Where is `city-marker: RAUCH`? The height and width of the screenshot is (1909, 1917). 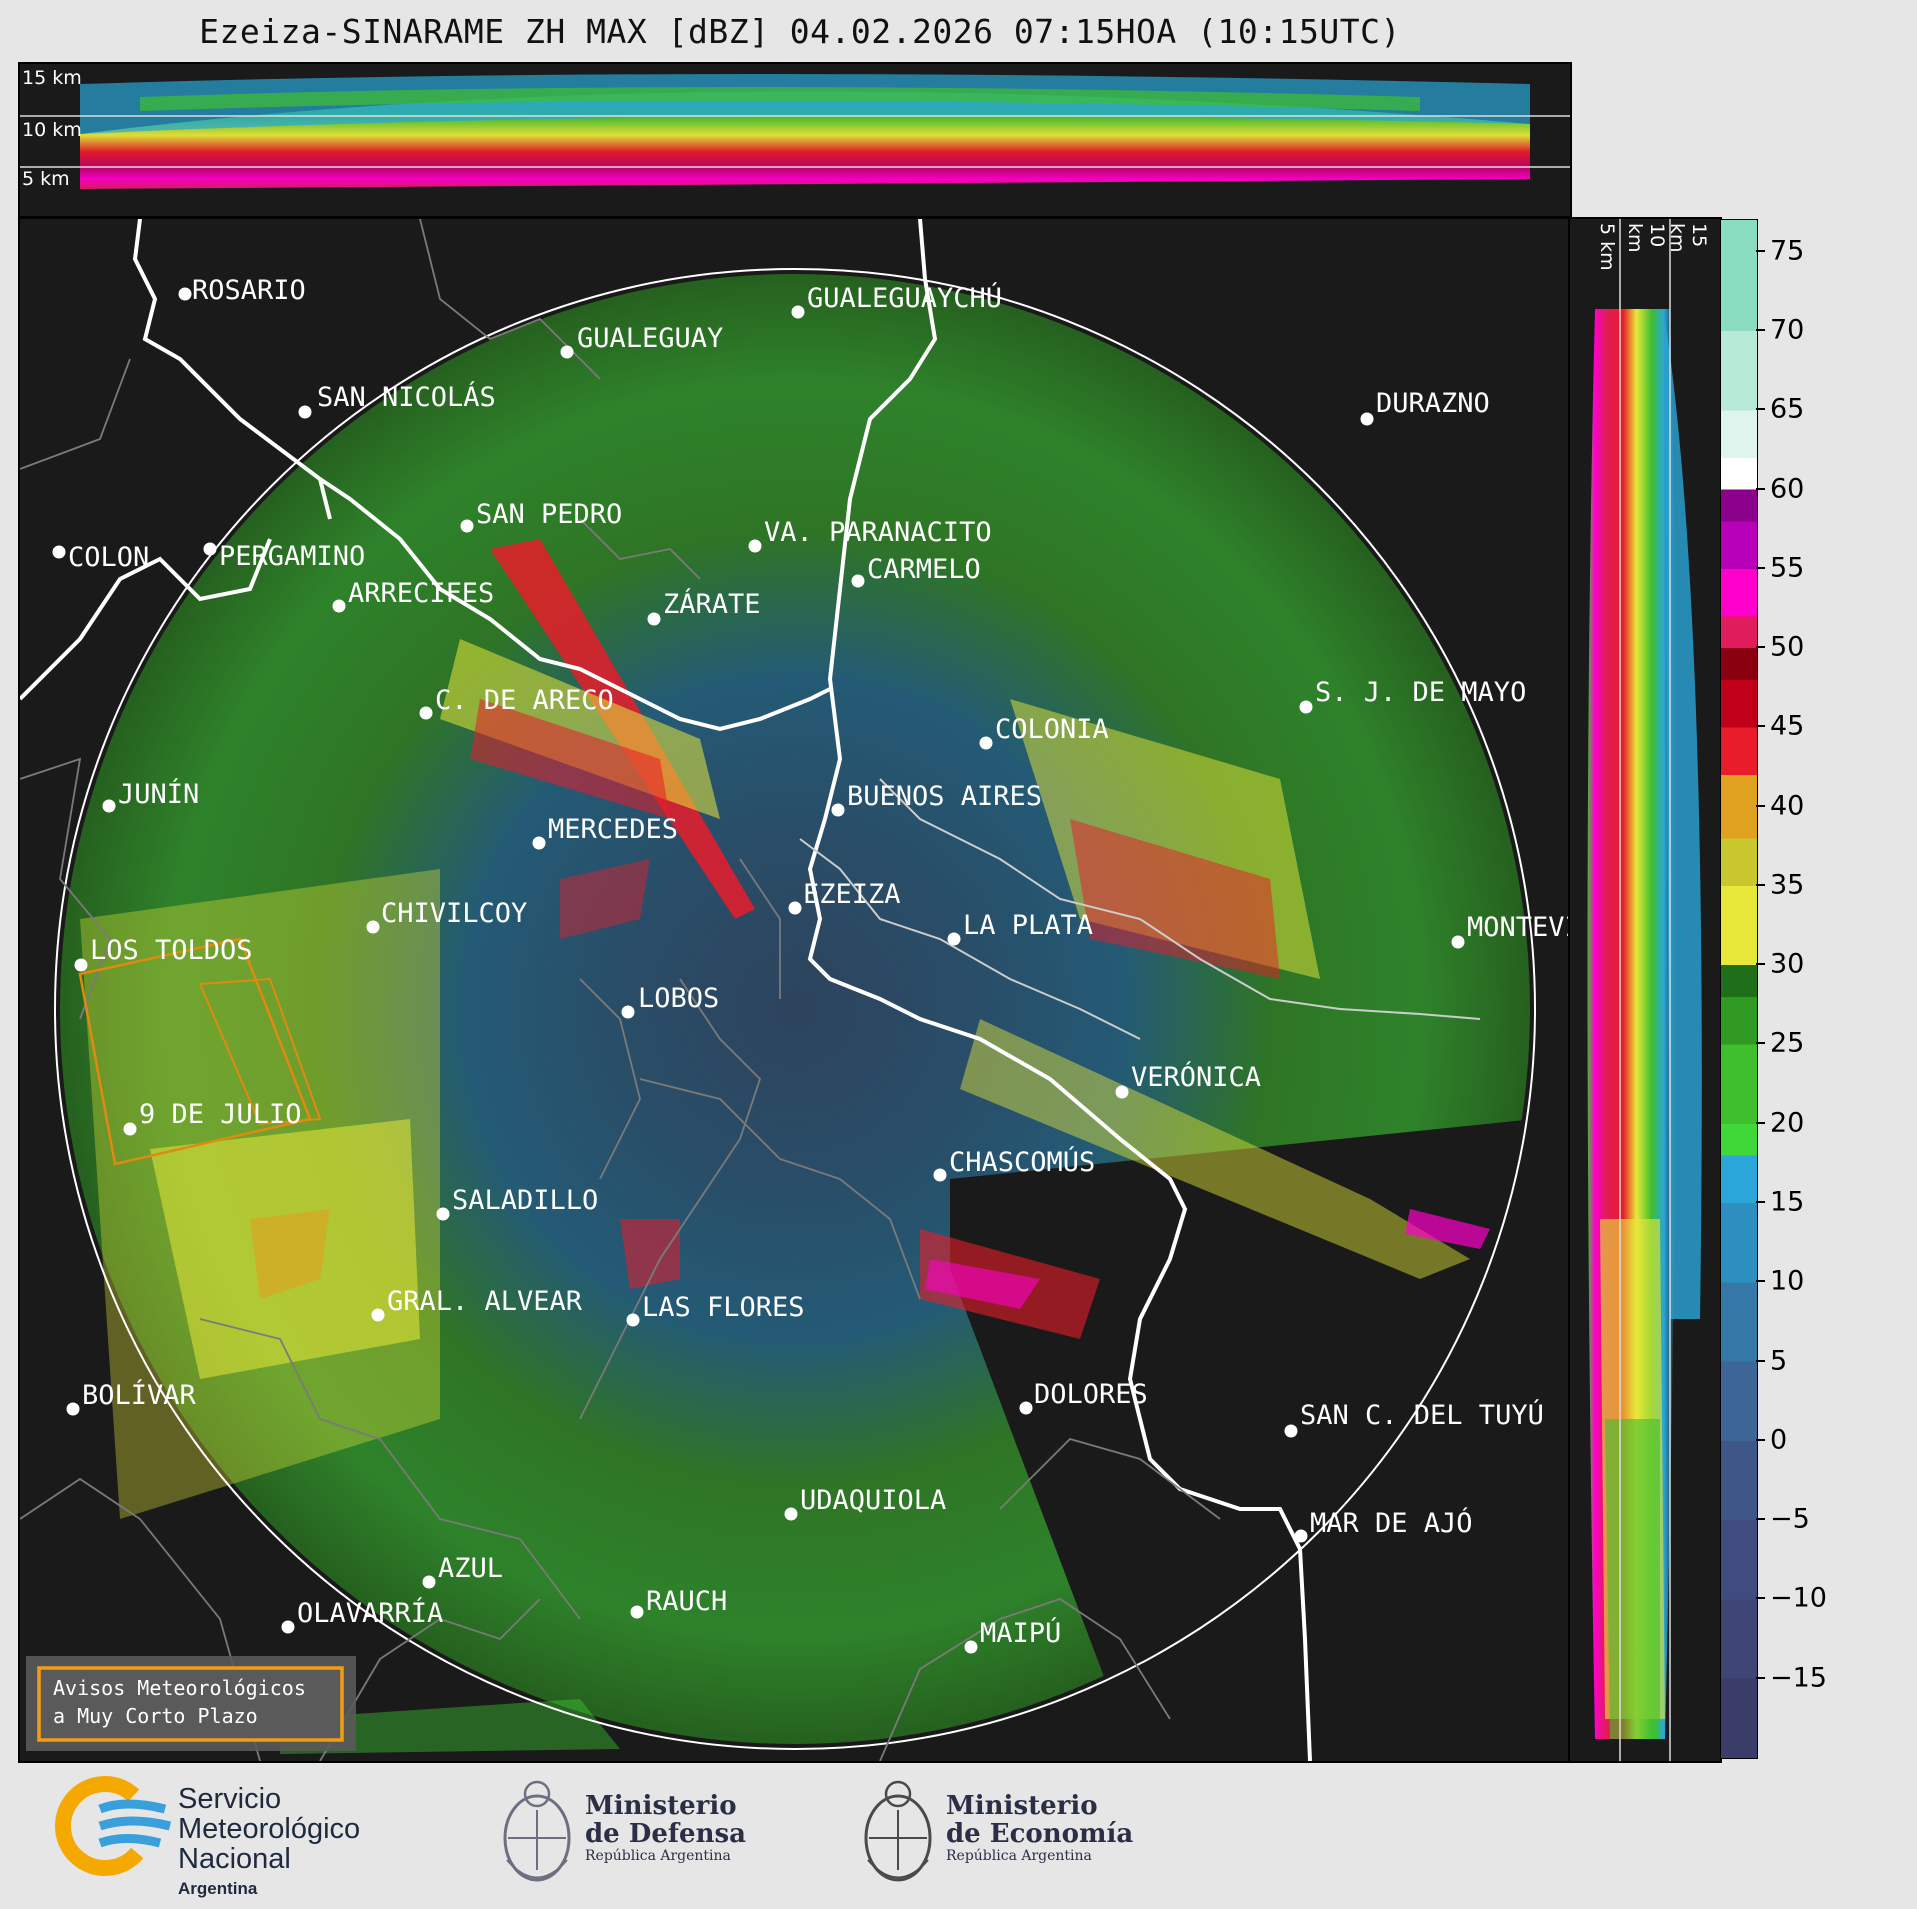 city-marker: RAUCH is located at coordinates (679, 1602).